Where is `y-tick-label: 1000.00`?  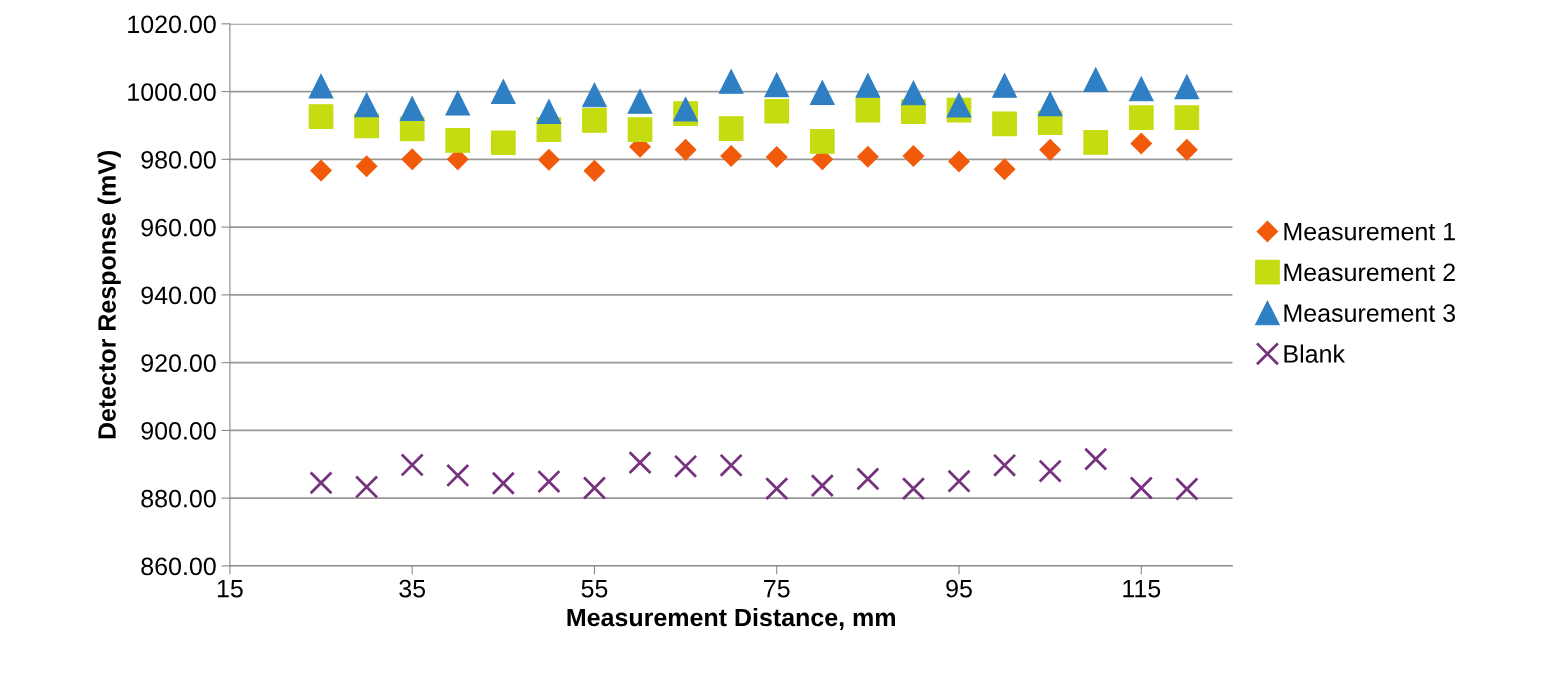
y-tick-label: 1000.00 is located at coordinates (172, 92).